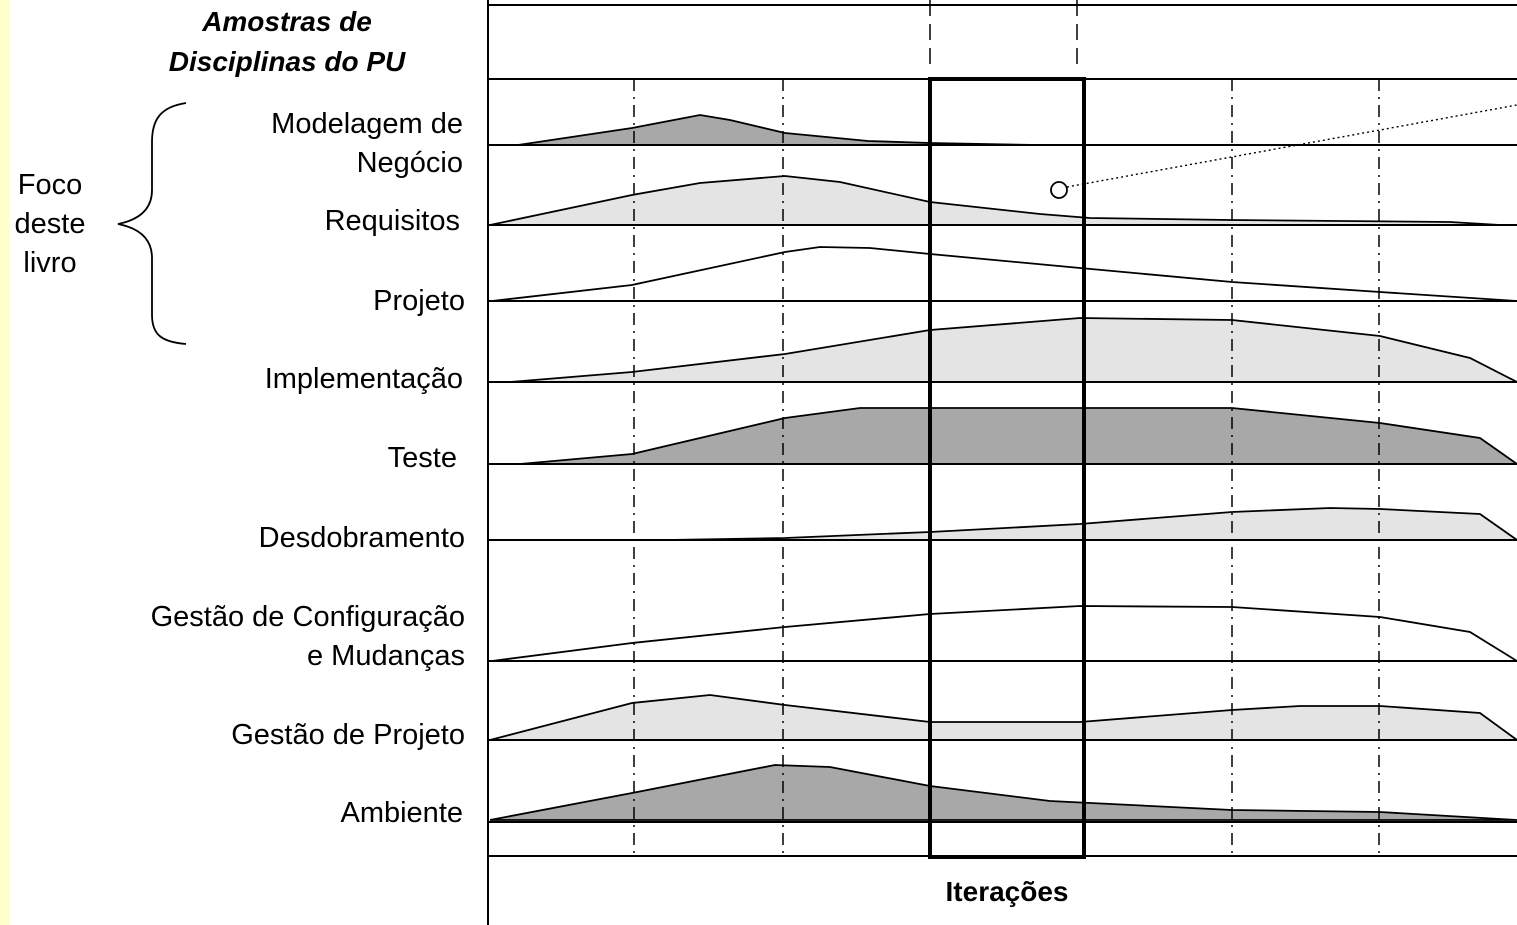  I want to click on discipline-label-implementacao: Implementação, so click(364, 379).